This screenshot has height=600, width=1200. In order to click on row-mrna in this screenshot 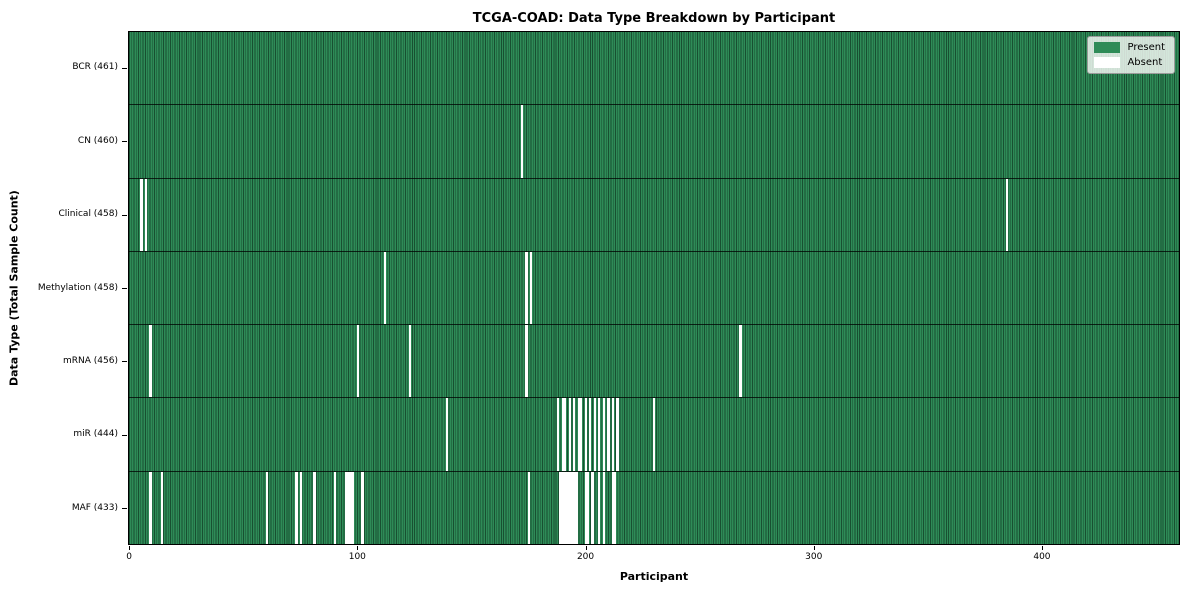, I will do `click(654, 361)`.